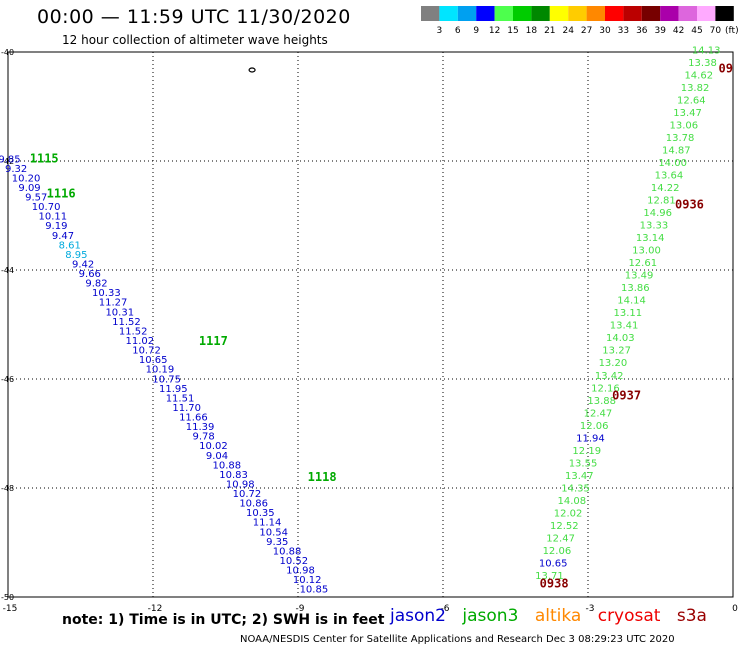 The width and height of the screenshot is (740, 650). I want to click on swh-value: 13.14, so click(650, 238).